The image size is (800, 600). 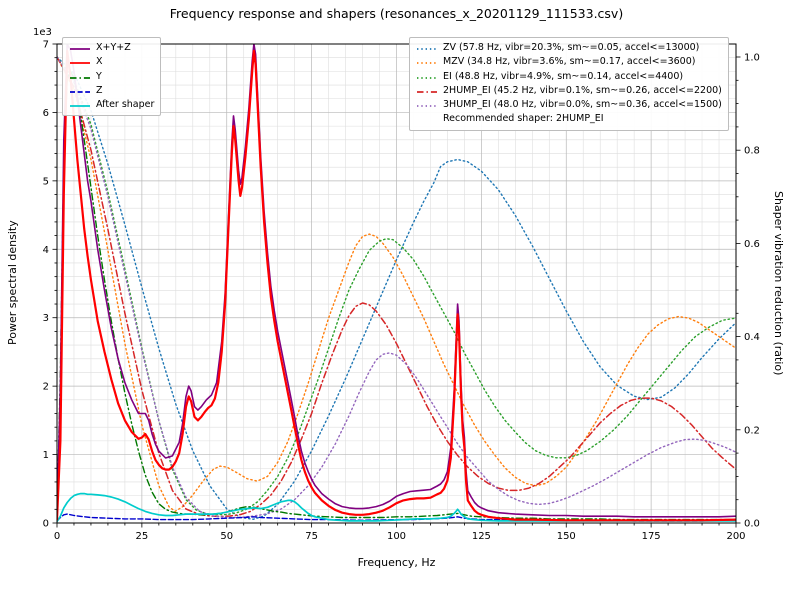 I want to click on legend-label: X, so click(x=99, y=62).